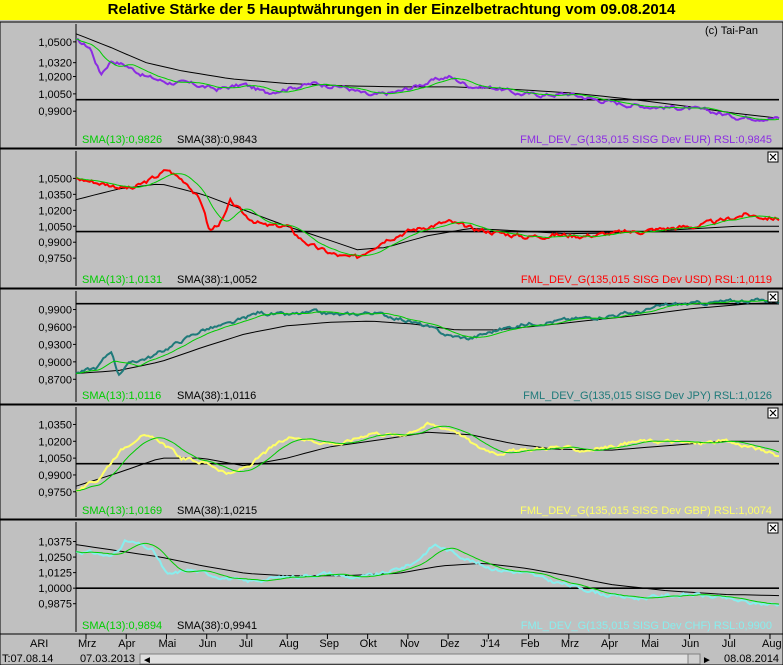 Image resolution: width=783 pixels, height=665 pixels. What do you see at coordinates (55, 328) in the screenshot?
I see `y-tick-label: 0,9600` at bounding box center [55, 328].